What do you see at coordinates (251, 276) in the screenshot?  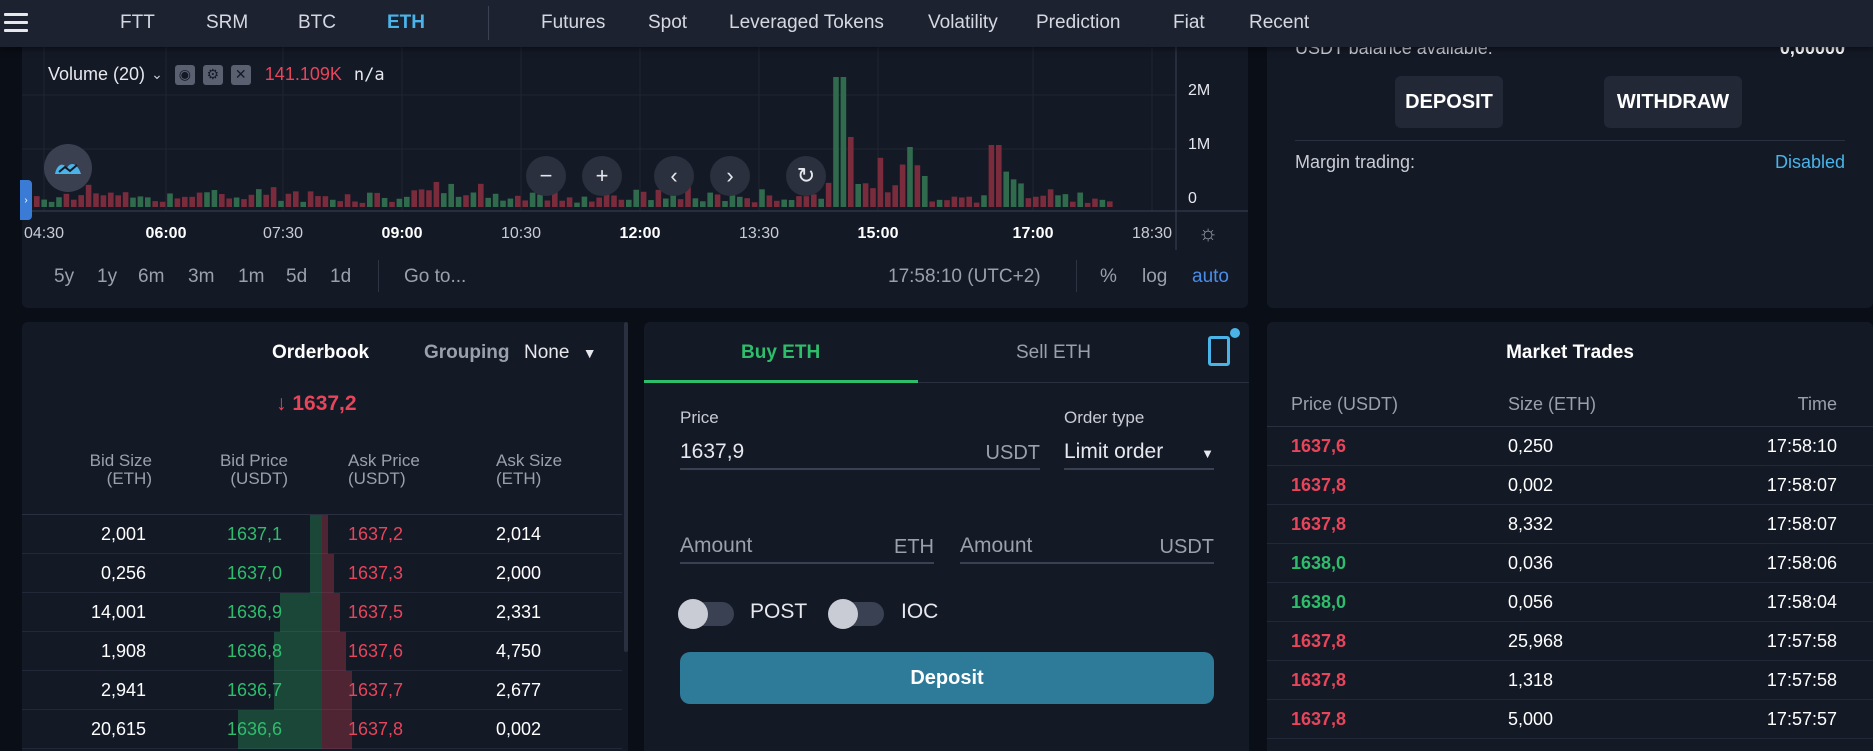 I see `range-1m: 1m` at bounding box center [251, 276].